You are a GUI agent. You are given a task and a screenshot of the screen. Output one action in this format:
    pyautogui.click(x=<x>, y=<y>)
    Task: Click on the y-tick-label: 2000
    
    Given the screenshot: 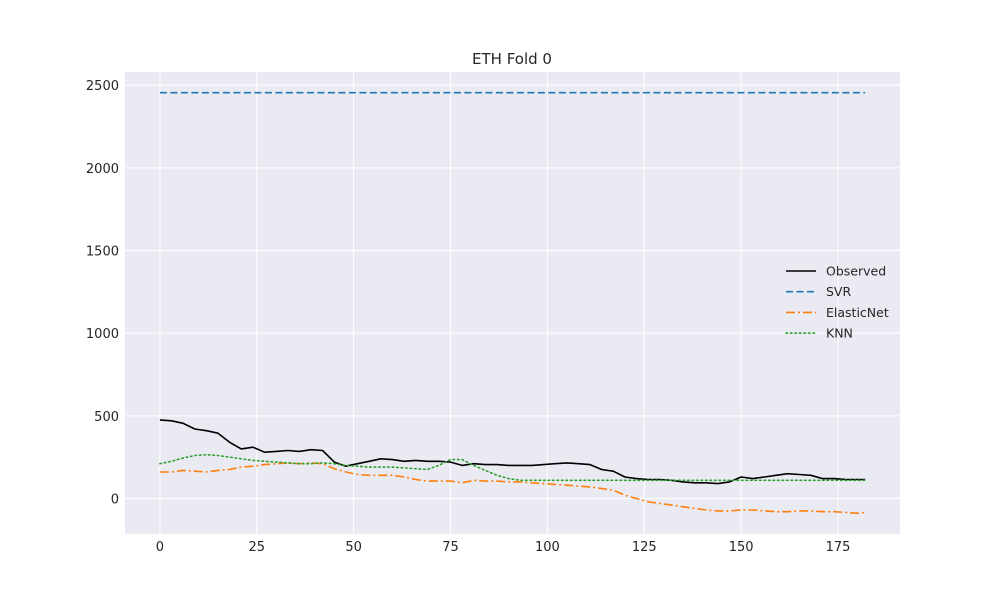 What is the action you would take?
    pyautogui.click(x=102, y=169)
    